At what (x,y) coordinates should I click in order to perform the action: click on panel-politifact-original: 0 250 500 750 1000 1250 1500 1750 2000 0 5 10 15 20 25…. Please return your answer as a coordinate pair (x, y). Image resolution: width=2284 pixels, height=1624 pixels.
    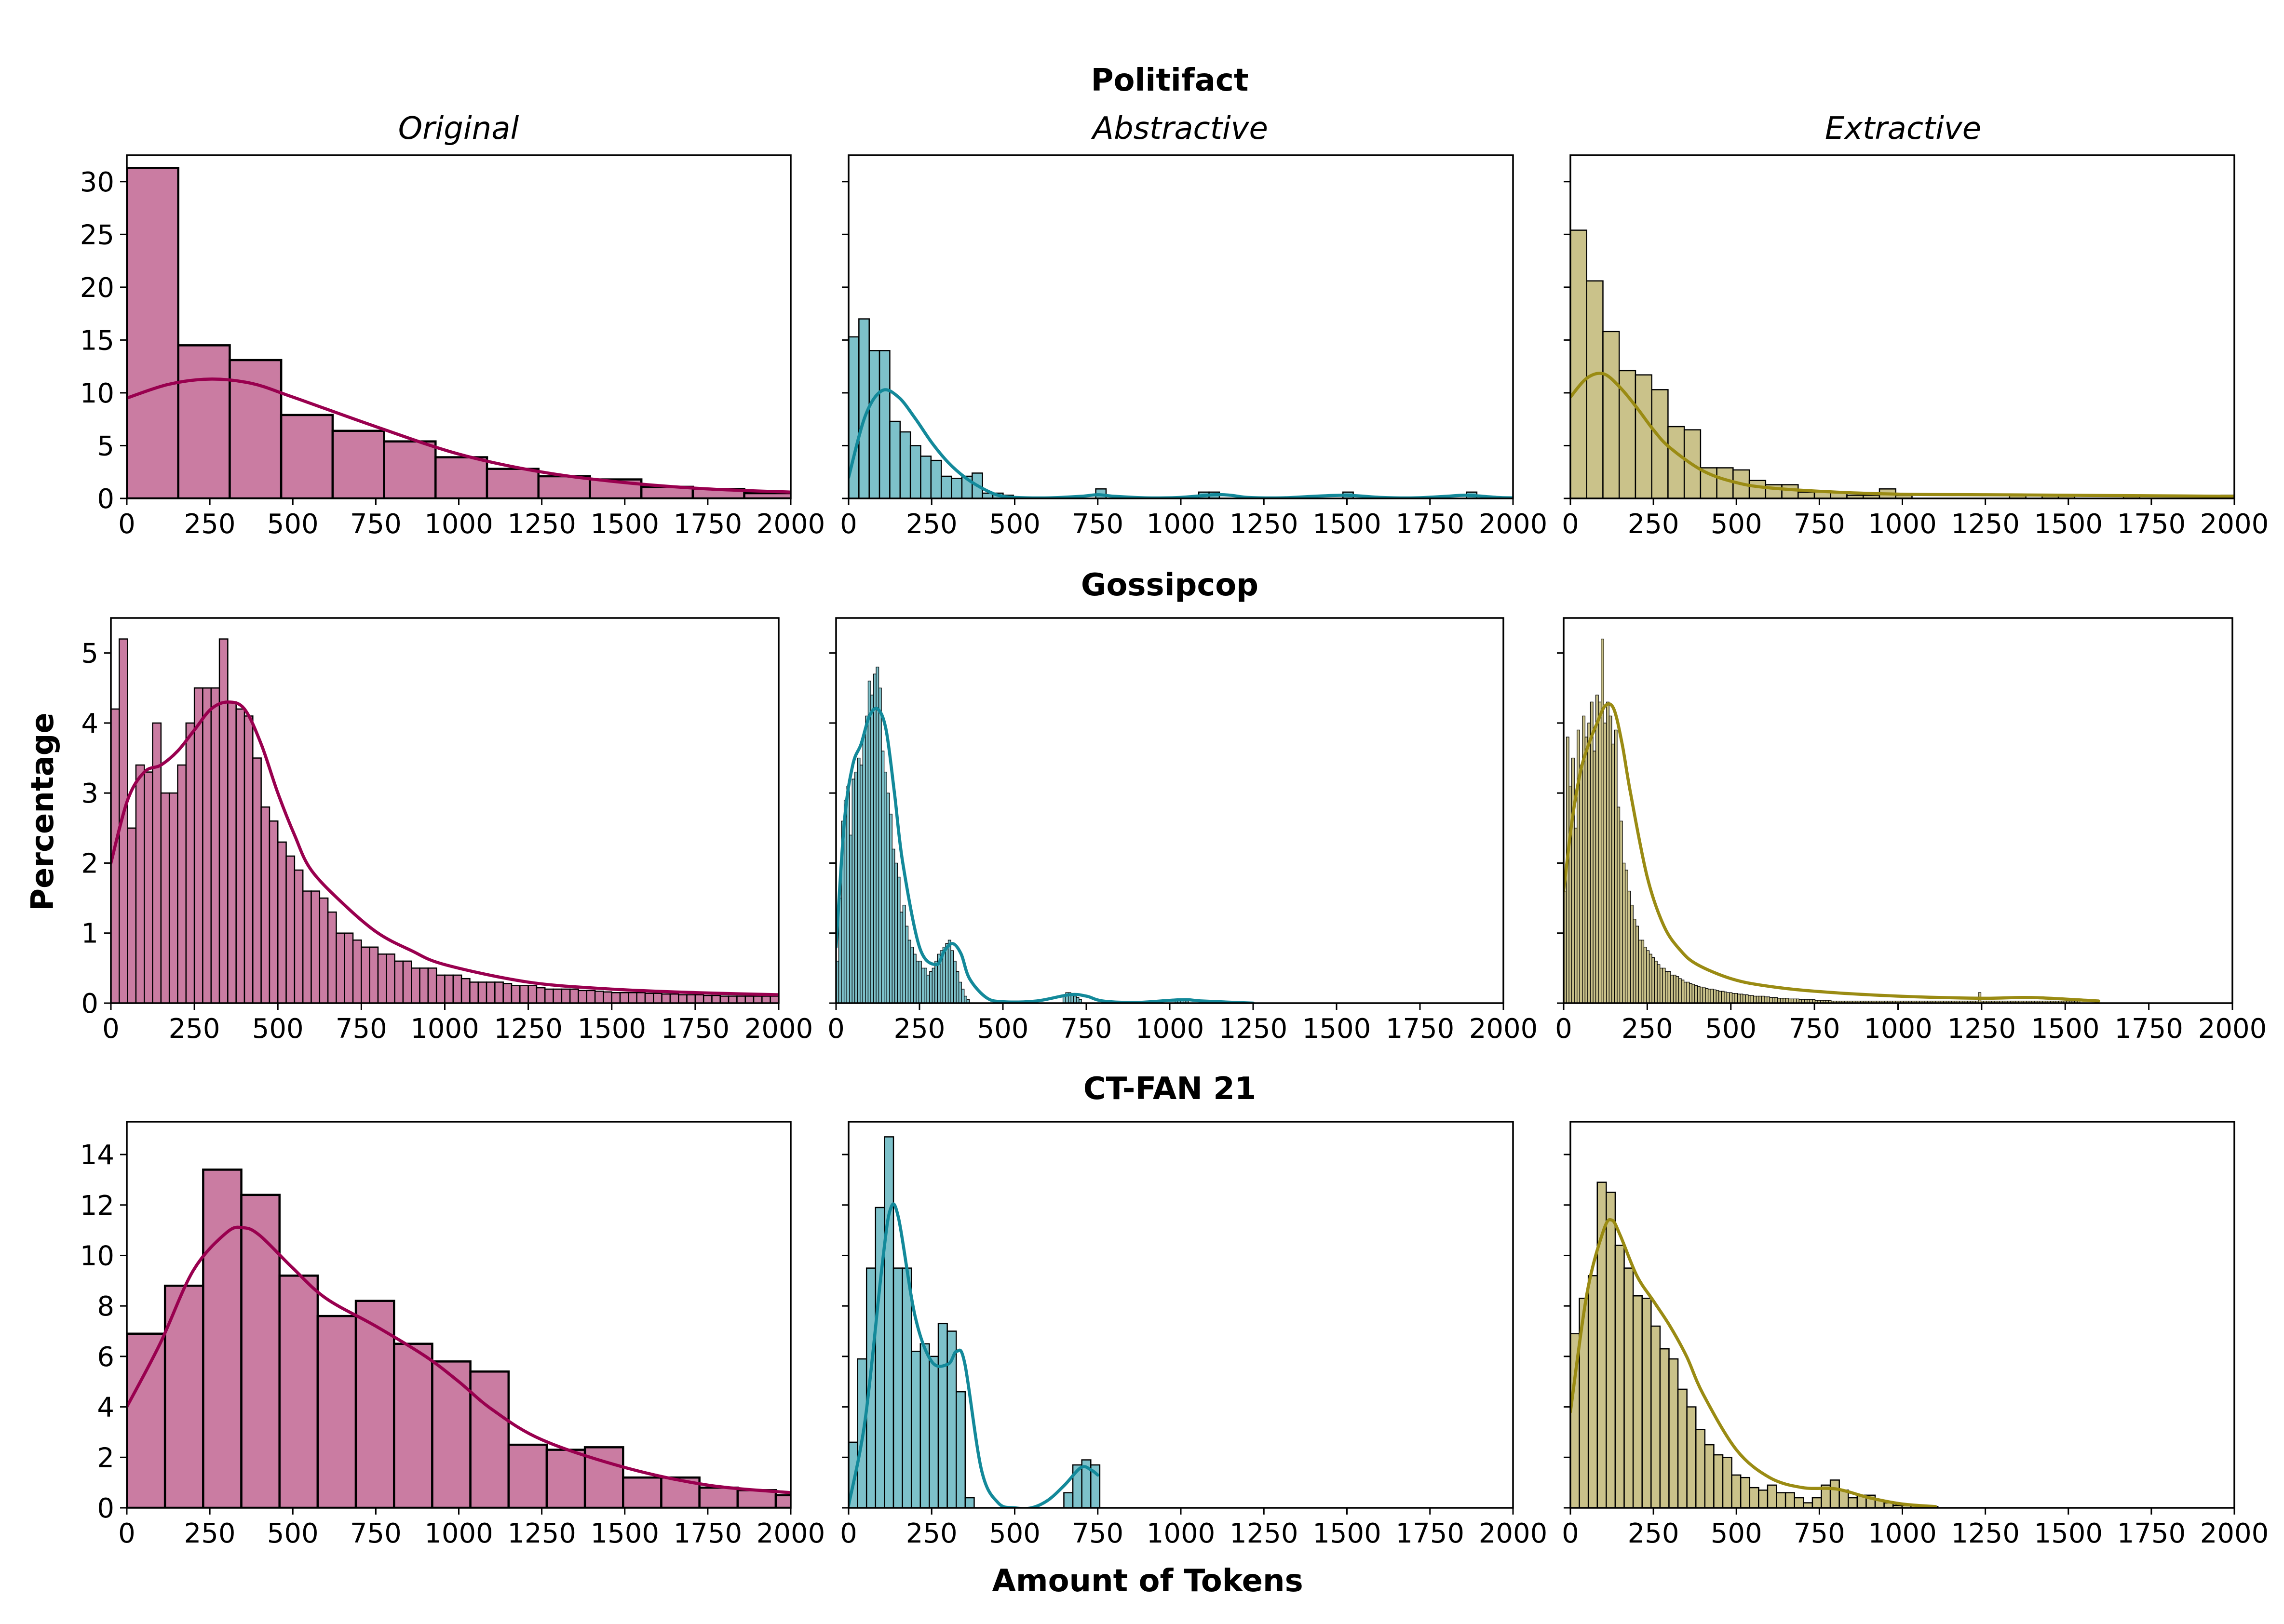
    Looking at the image, I should click on (452, 347).